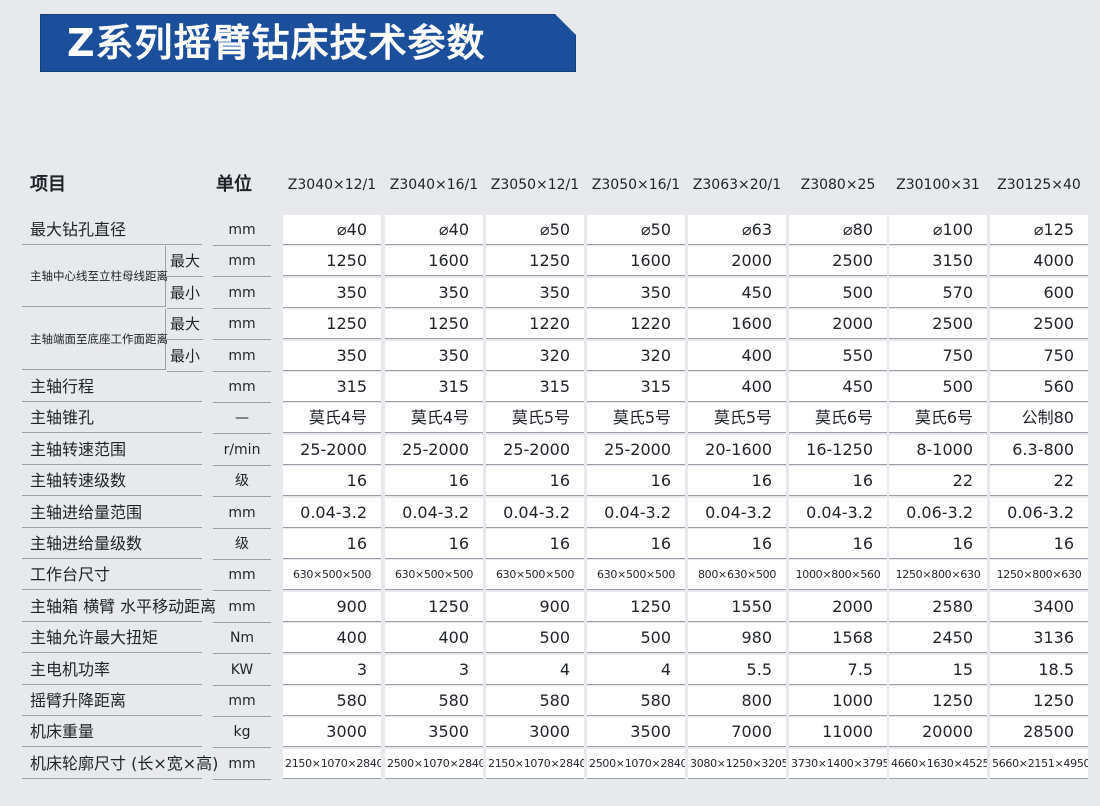 This screenshot has height=806, width=1100. Describe the element at coordinates (1039, 449) in the screenshot. I see `table-cell: 6.3-800` at that location.